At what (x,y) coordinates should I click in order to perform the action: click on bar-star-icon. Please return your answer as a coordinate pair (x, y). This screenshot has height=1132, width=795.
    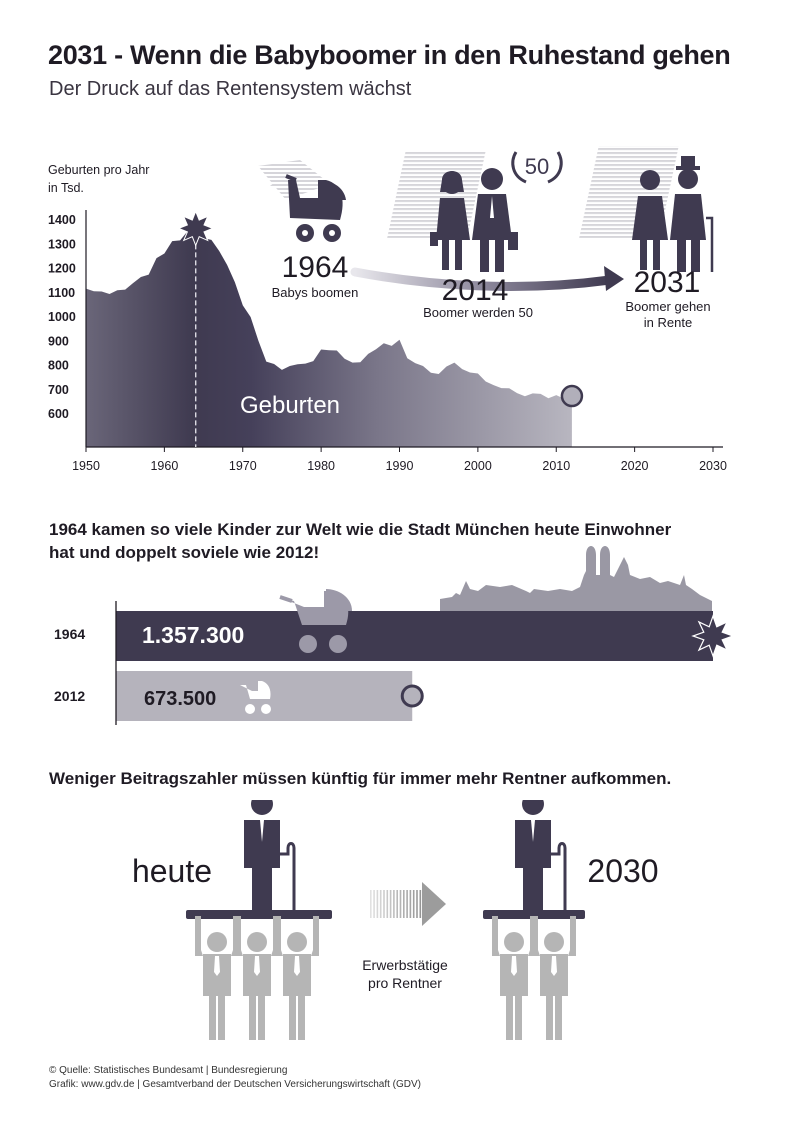
    Looking at the image, I should click on (713, 636).